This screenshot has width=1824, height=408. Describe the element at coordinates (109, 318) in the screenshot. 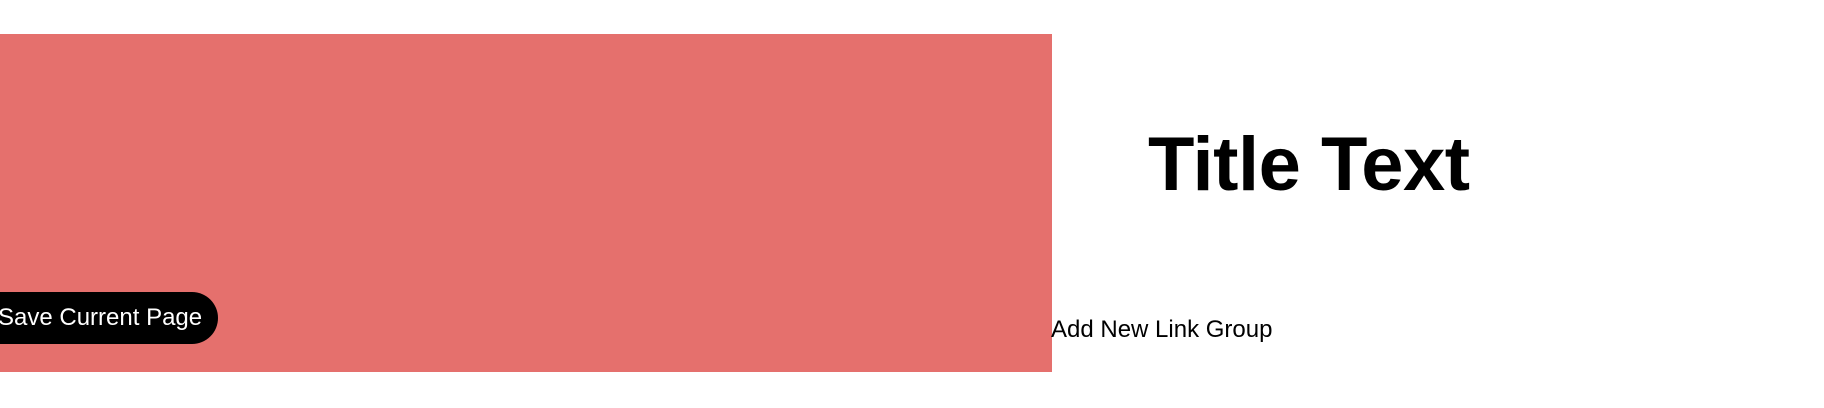

I see `save-current-page-button: Save Current Page` at that location.